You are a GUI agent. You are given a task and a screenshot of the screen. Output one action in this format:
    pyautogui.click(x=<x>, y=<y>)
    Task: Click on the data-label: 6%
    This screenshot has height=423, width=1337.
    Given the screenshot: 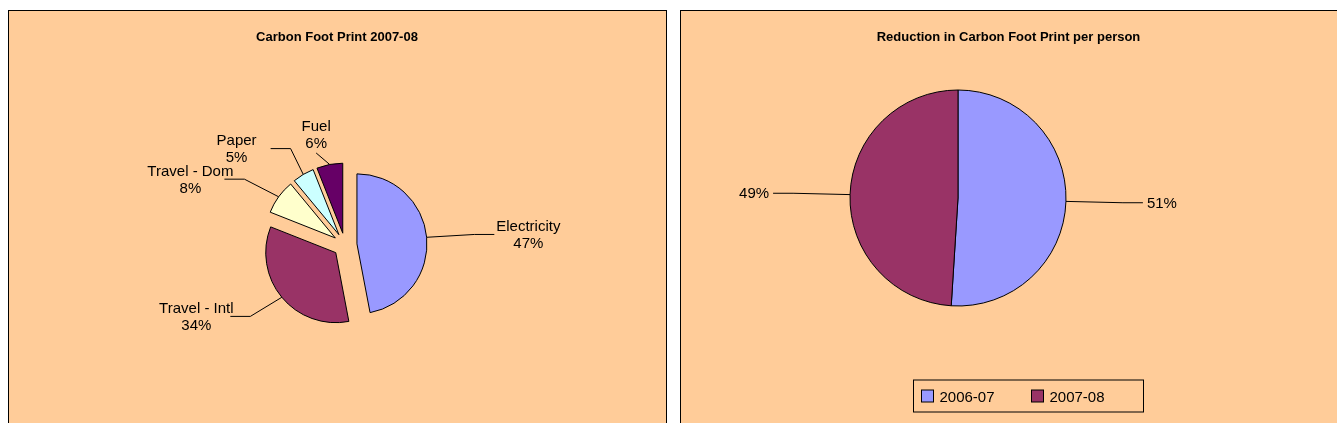 What is the action you would take?
    pyautogui.click(x=316, y=143)
    